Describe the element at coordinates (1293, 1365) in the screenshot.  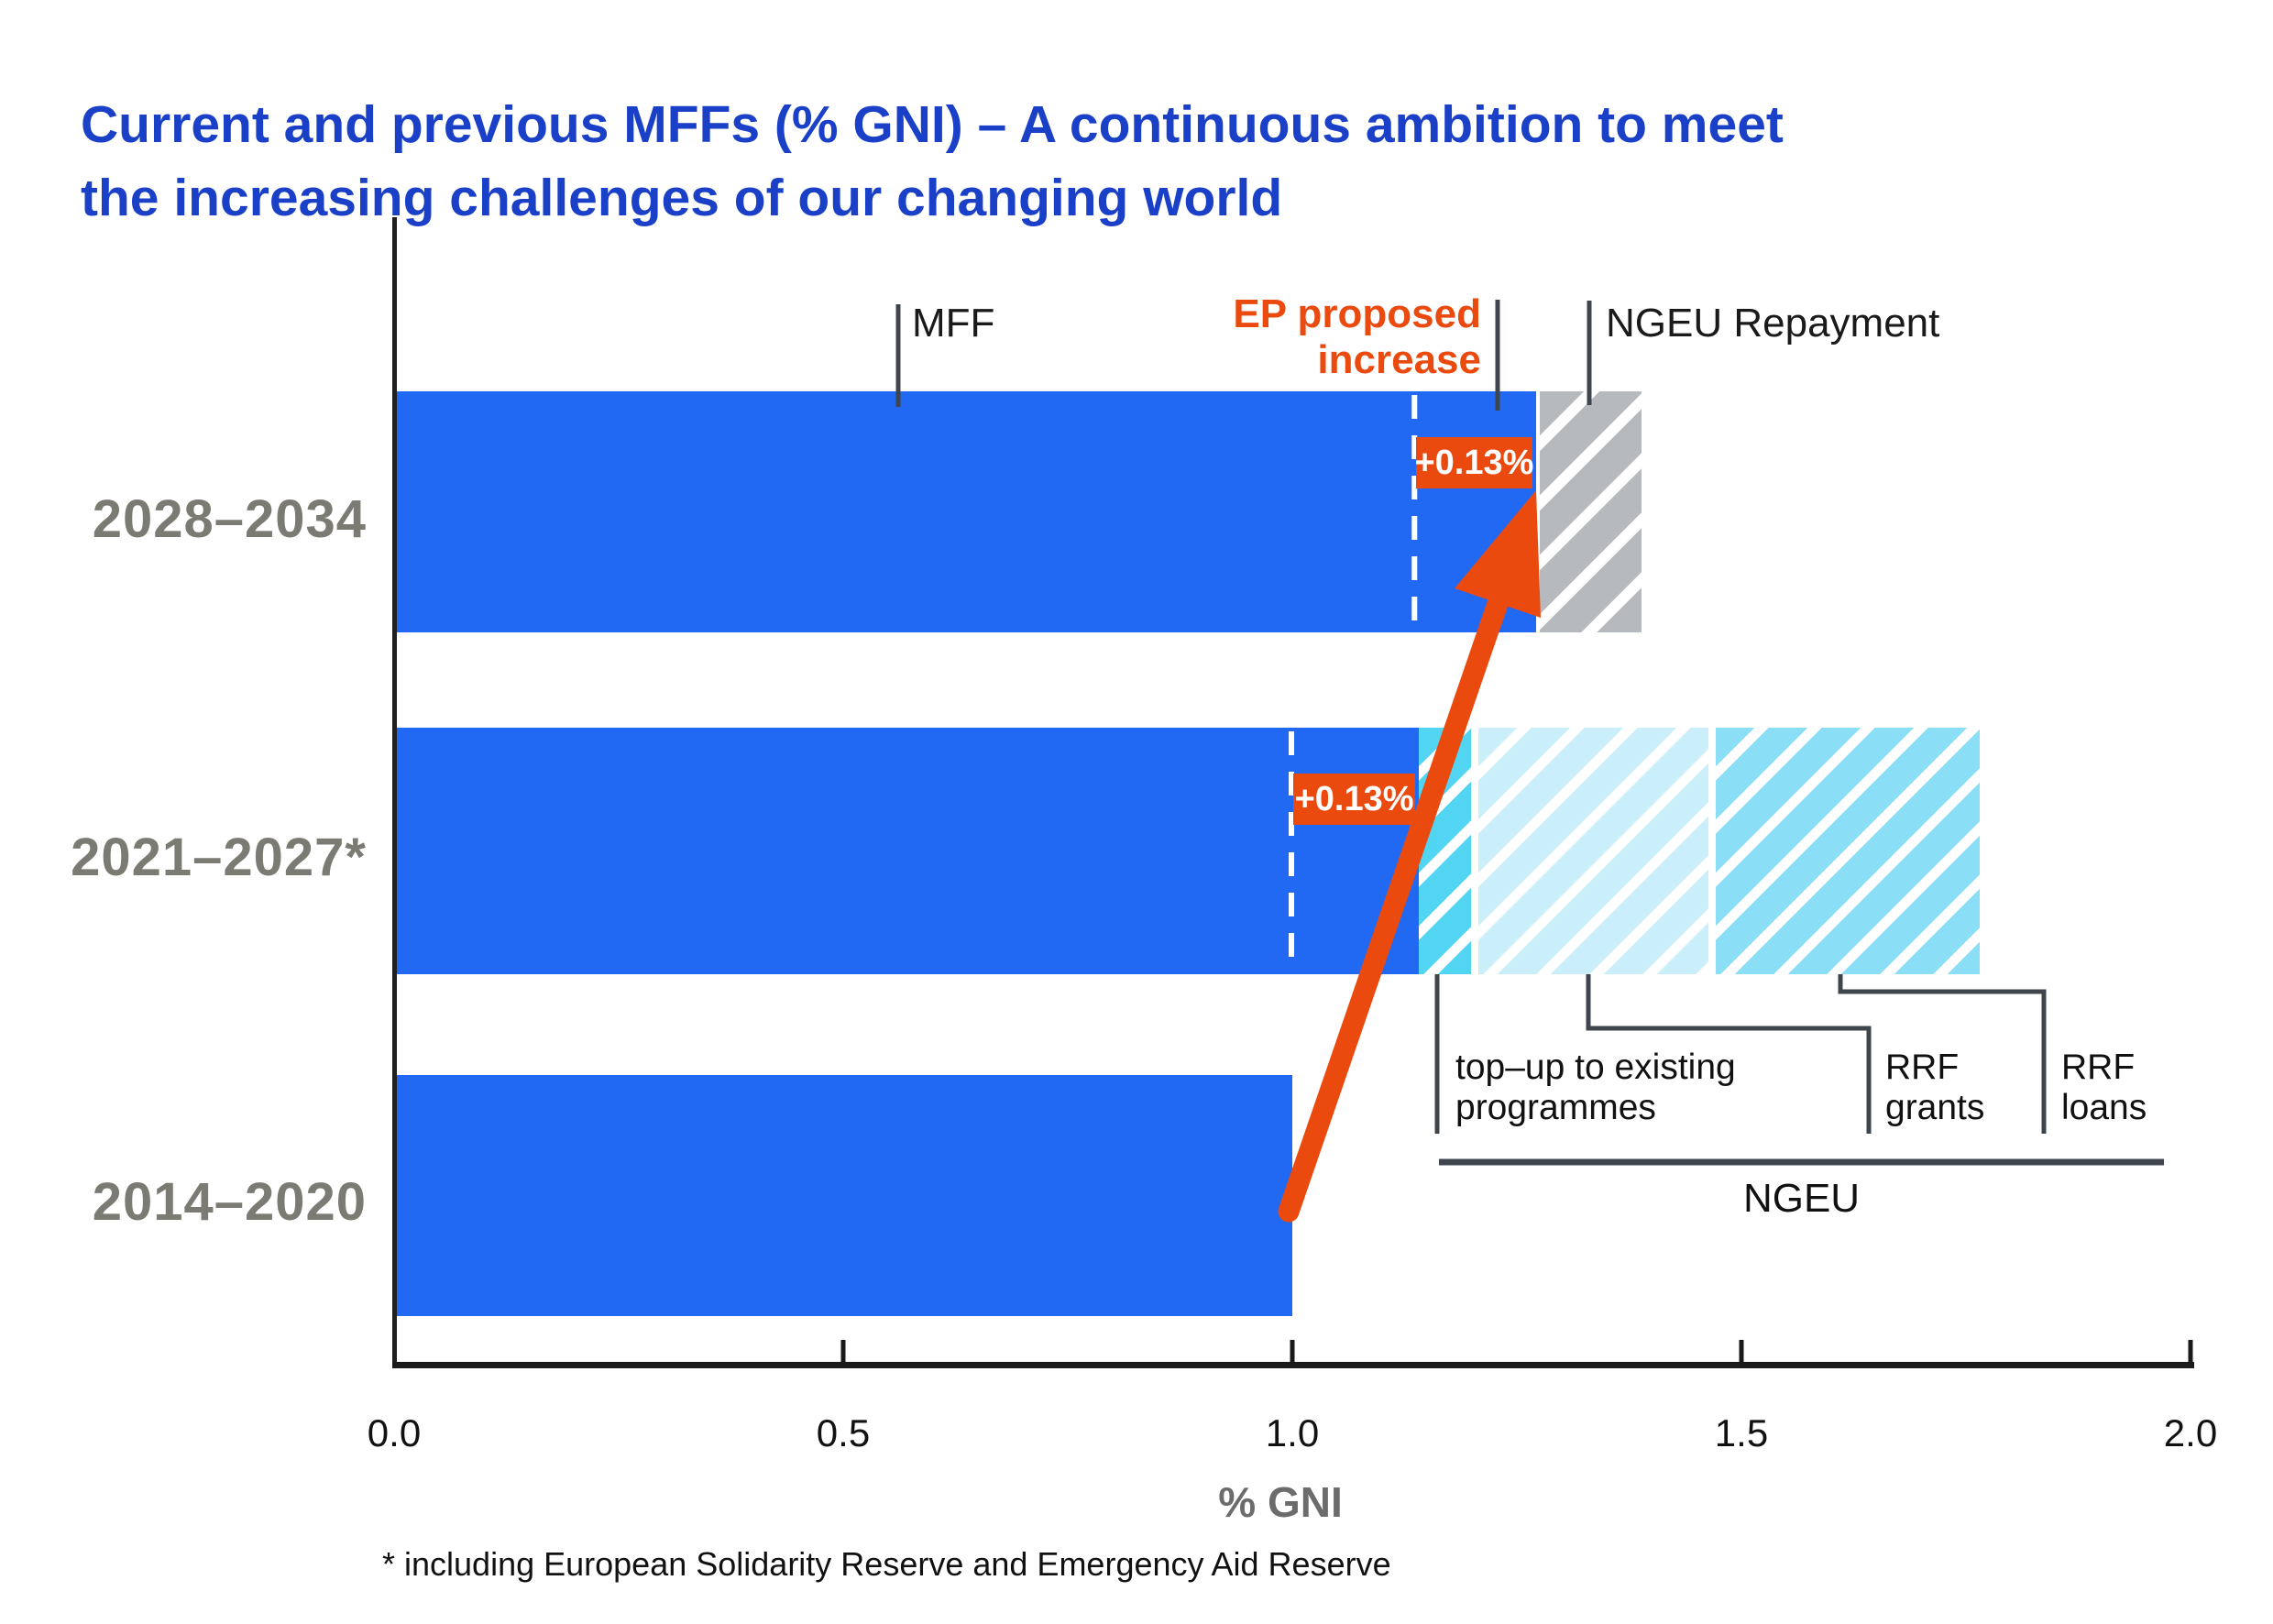
I see `x-axis-line` at that location.